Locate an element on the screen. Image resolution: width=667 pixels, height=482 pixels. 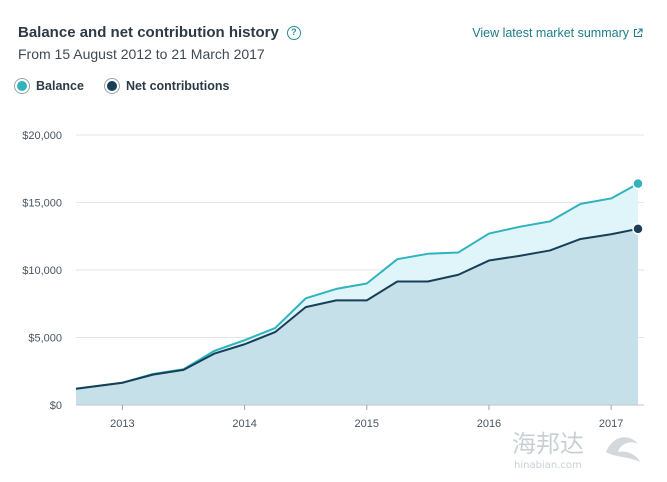
x-tick-label: 2014 is located at coordinates (244, 424).